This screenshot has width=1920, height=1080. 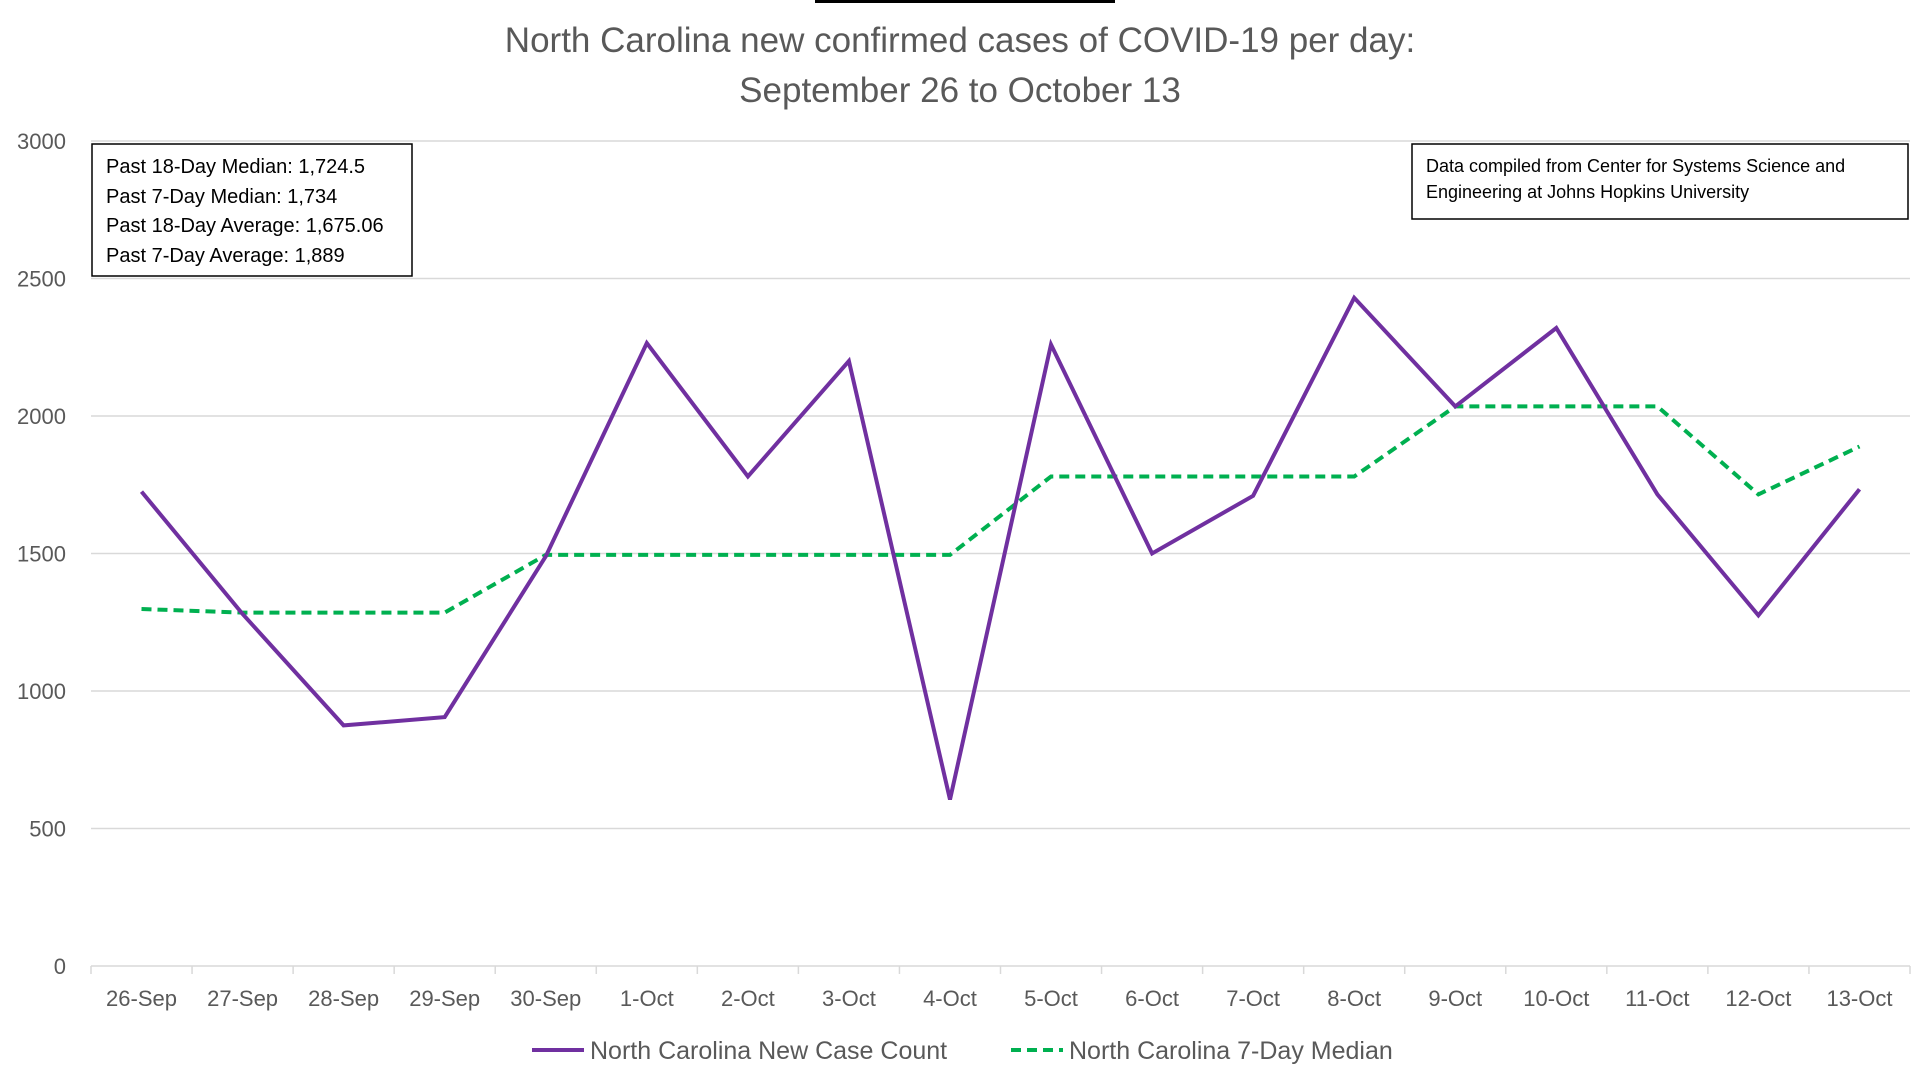 I want to click on x-tick-label-28-Sep: 28-Sep, so click(x=343, y=998).